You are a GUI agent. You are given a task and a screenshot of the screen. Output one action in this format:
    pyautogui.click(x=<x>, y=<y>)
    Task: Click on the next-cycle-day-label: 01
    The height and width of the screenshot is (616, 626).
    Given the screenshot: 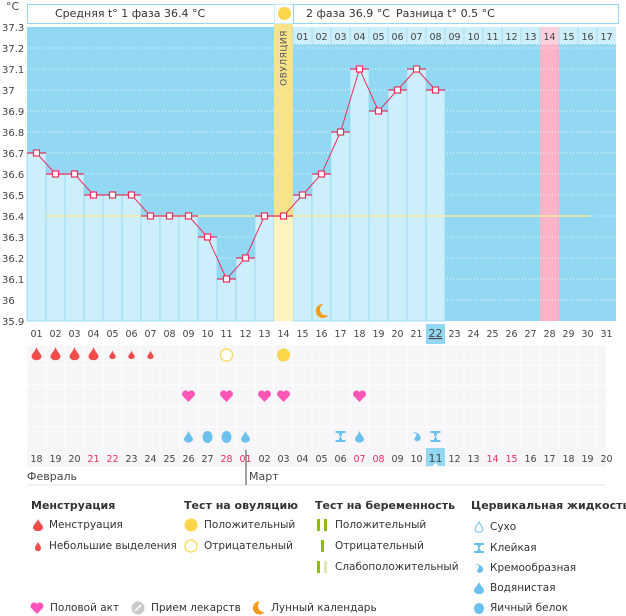 What is the action you would take?
    pyautogui.click(x=302, y=37)
    